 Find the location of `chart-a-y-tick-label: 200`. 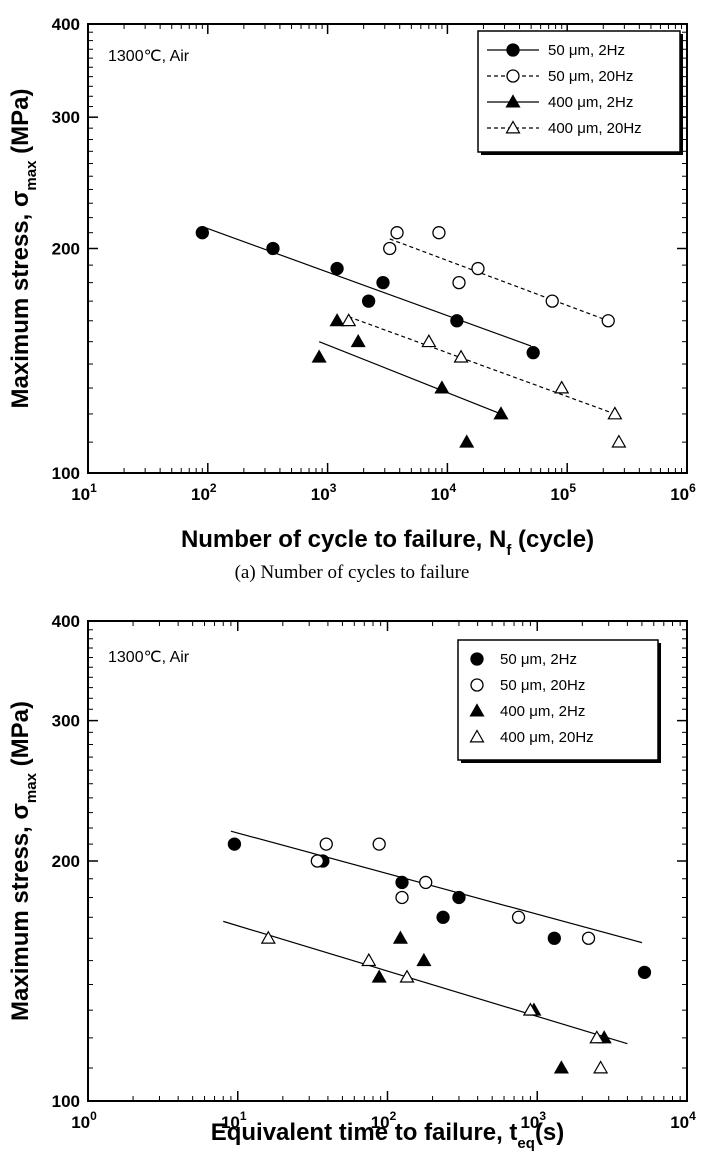

chart-a-y-tick-label: 200 is located at coordinates (66, 249).